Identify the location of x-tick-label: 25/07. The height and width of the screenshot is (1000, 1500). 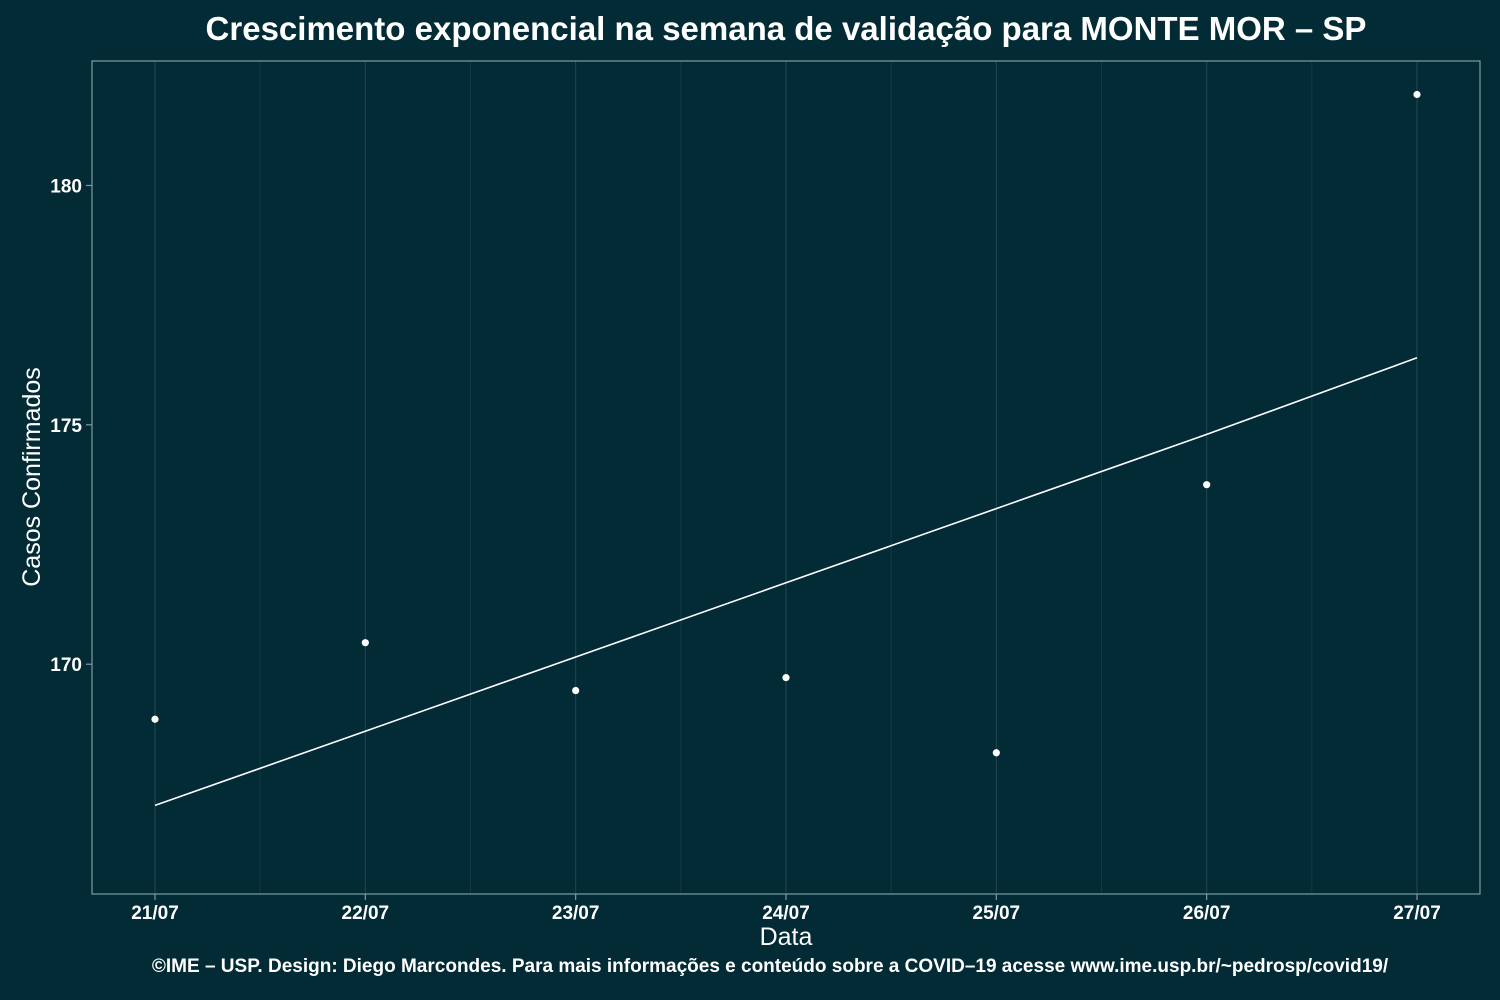
(997, 913).